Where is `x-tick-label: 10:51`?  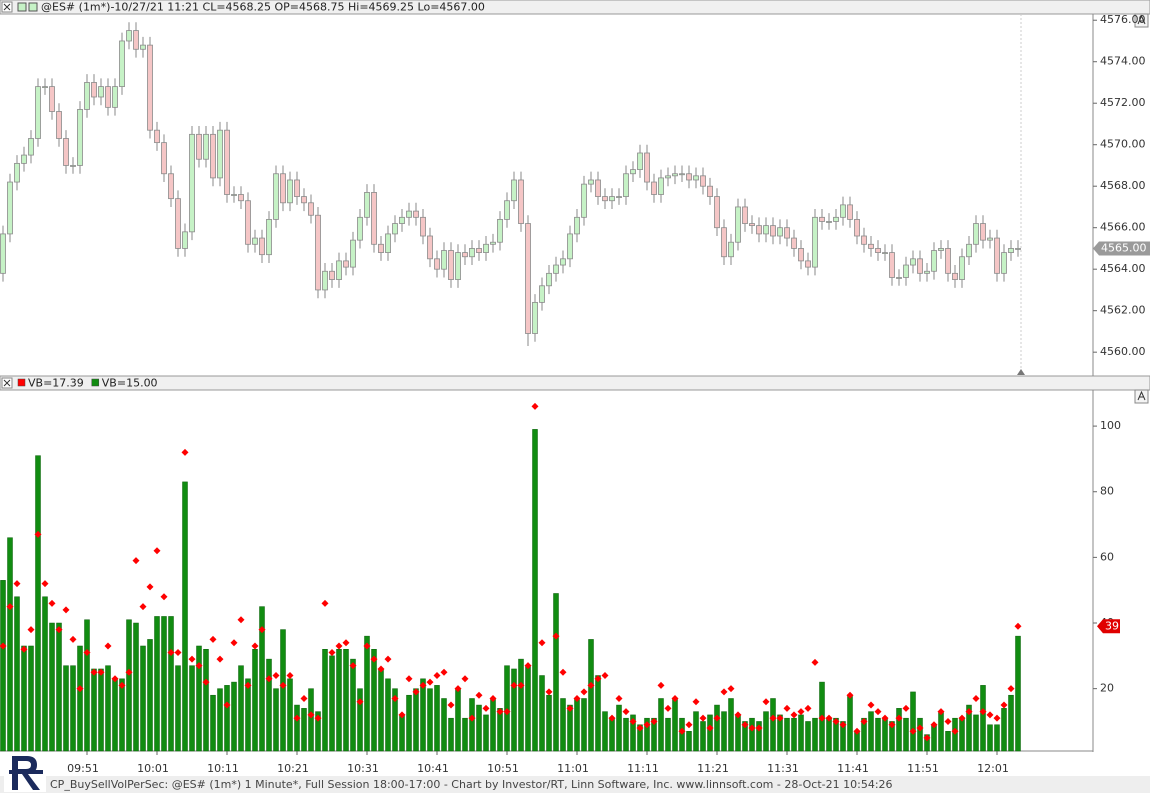 x-tick-label: 10:51 is located at coordinates (503, 768).